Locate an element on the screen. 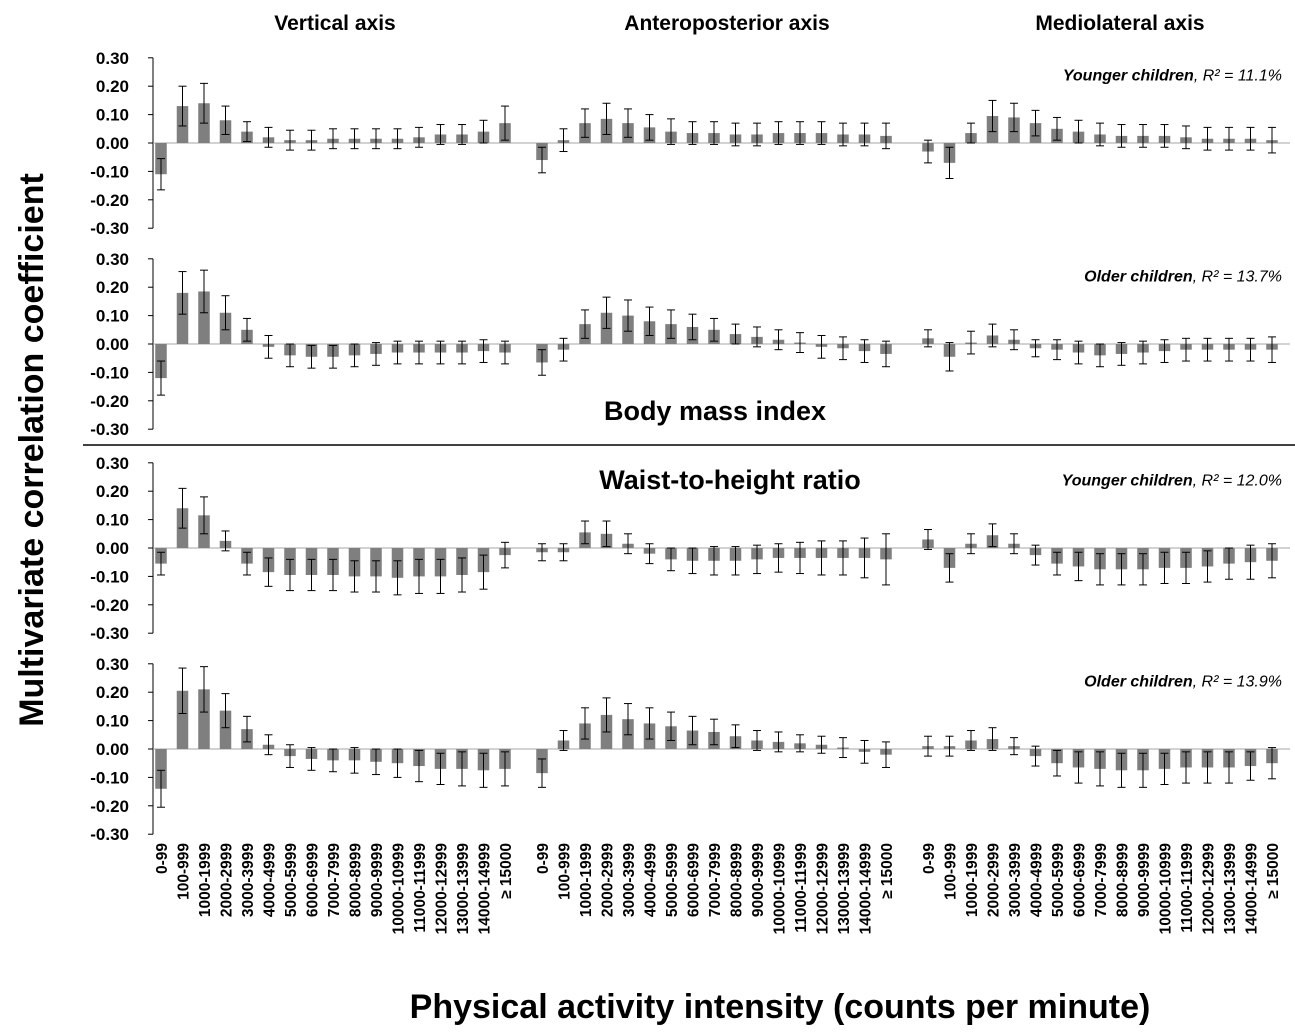  column-title-anteroposterior: Anteroposterior axis is located at coordinates (726, 23).